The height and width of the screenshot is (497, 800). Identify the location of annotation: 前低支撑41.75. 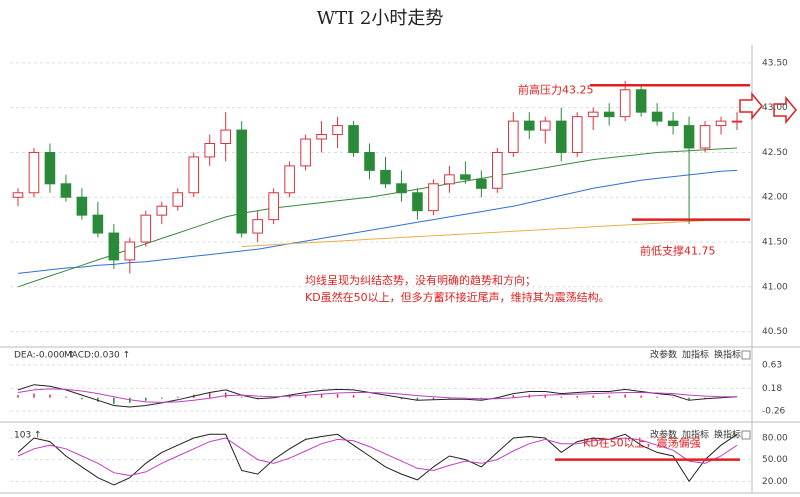
(678, 251).